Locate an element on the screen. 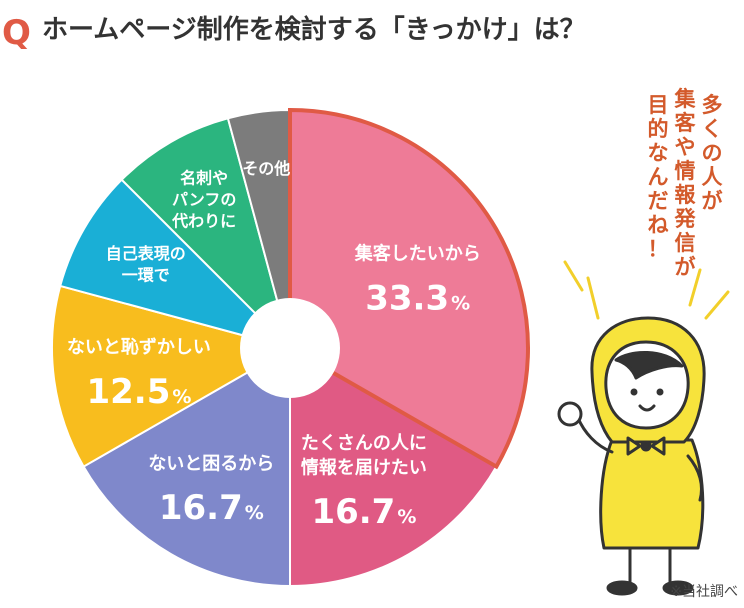 The width and height of the screenshot is (744, 608). slice-label: パンフの is located at coordinates (204, 199).